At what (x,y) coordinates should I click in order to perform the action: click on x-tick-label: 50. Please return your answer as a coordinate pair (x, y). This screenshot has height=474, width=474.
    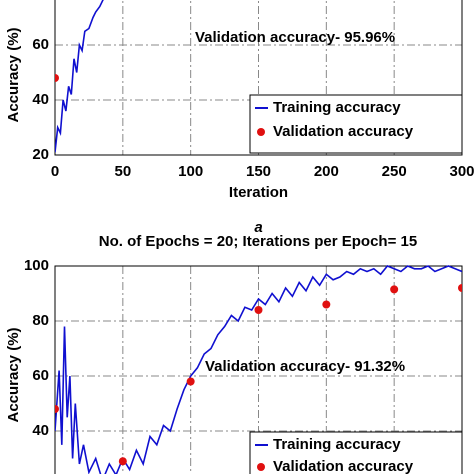
    Looking at the image, I should click on (122, 171).